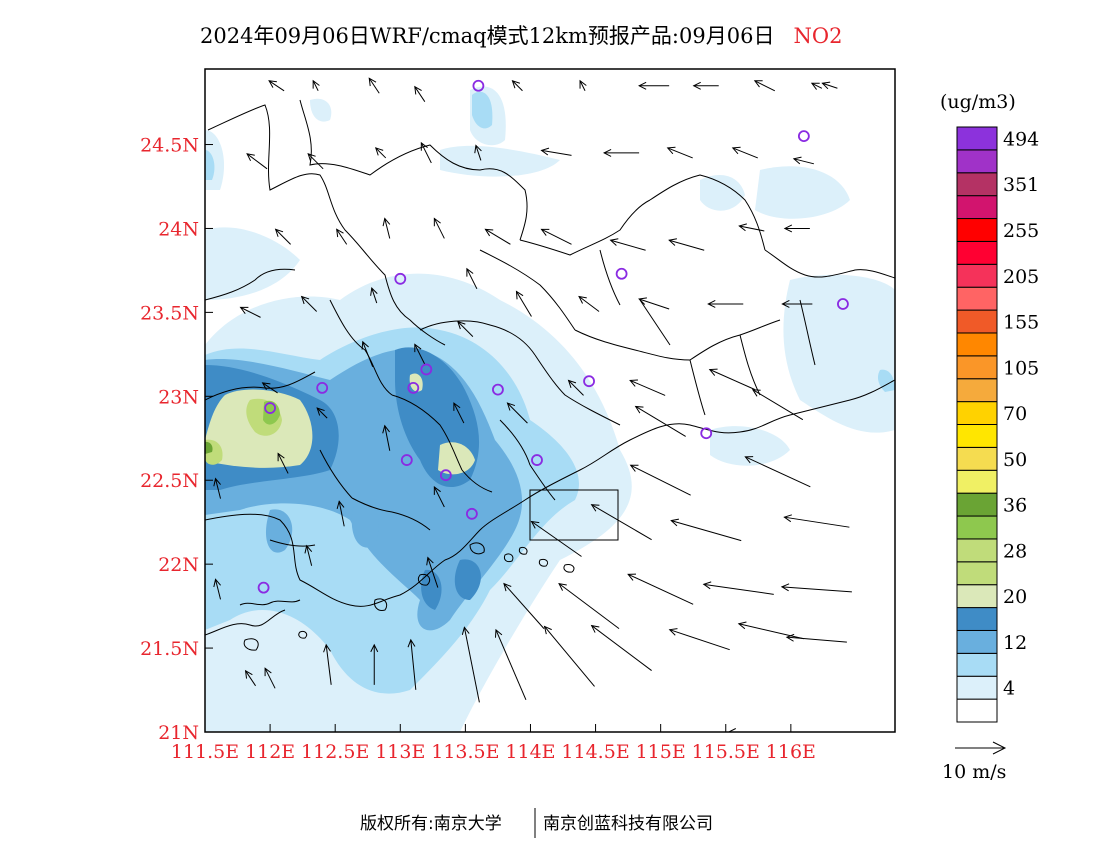 The width and height of the screenshot is (1100, 850). I want to click on wind-legend-label: 10 m/s, so click(974, 772).